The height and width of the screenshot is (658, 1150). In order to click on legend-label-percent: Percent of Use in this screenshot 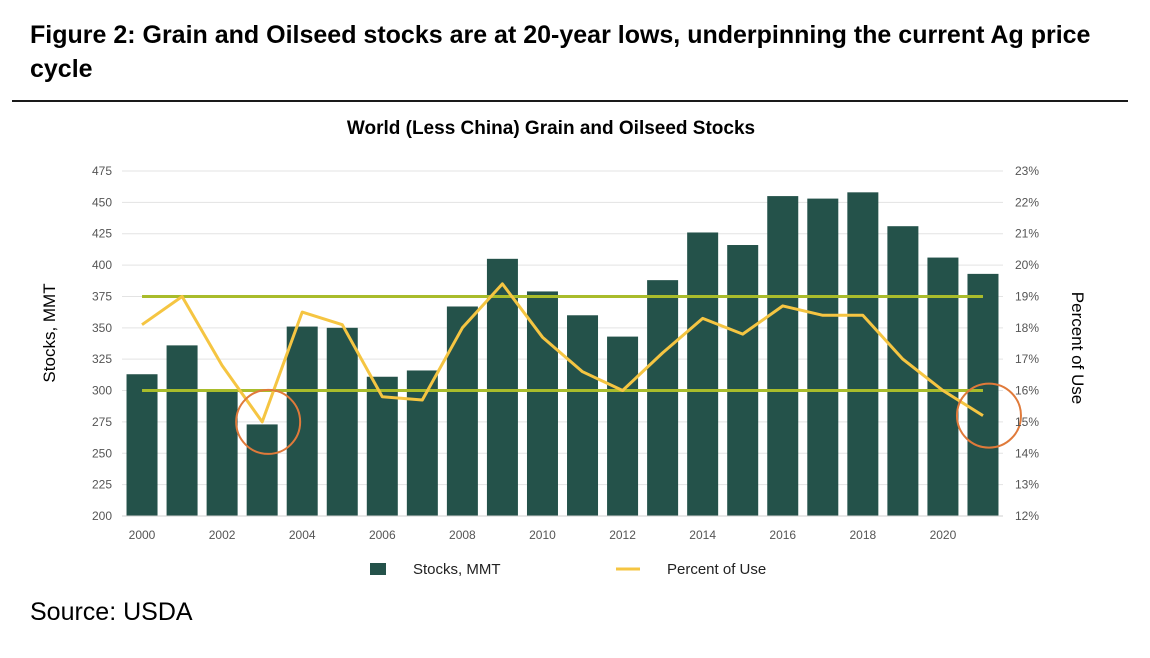, I will do `click(716, 569)`.